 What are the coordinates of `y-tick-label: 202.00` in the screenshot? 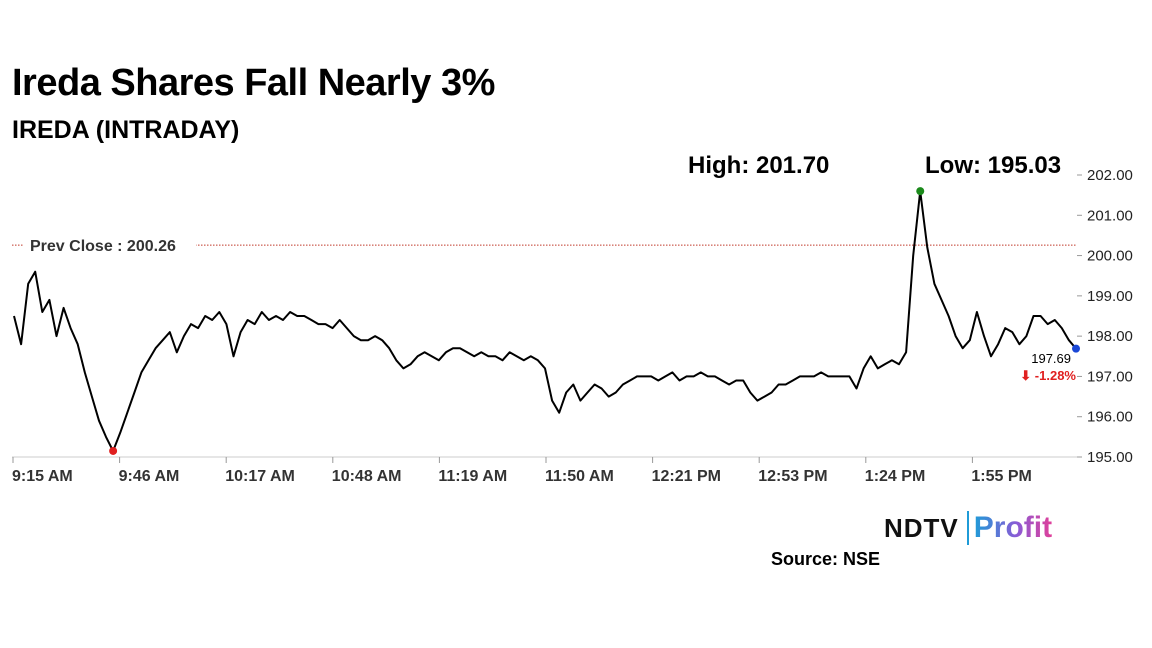 It's located at (1110, 175).